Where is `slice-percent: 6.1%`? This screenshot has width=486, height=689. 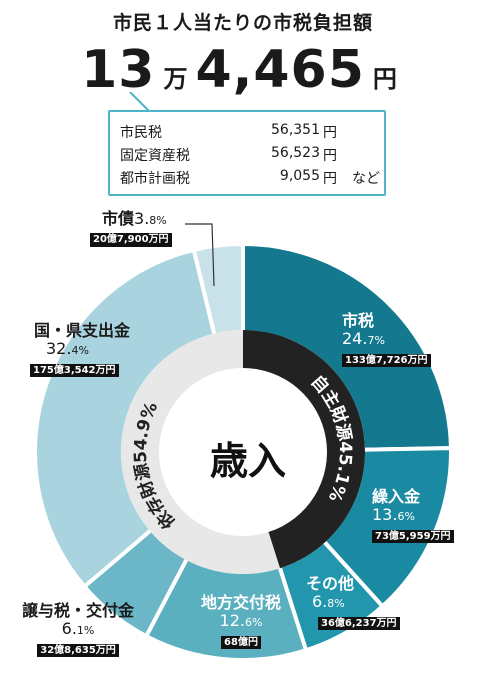 slice-percent: 6.1% is located at coordinates (78, 629).